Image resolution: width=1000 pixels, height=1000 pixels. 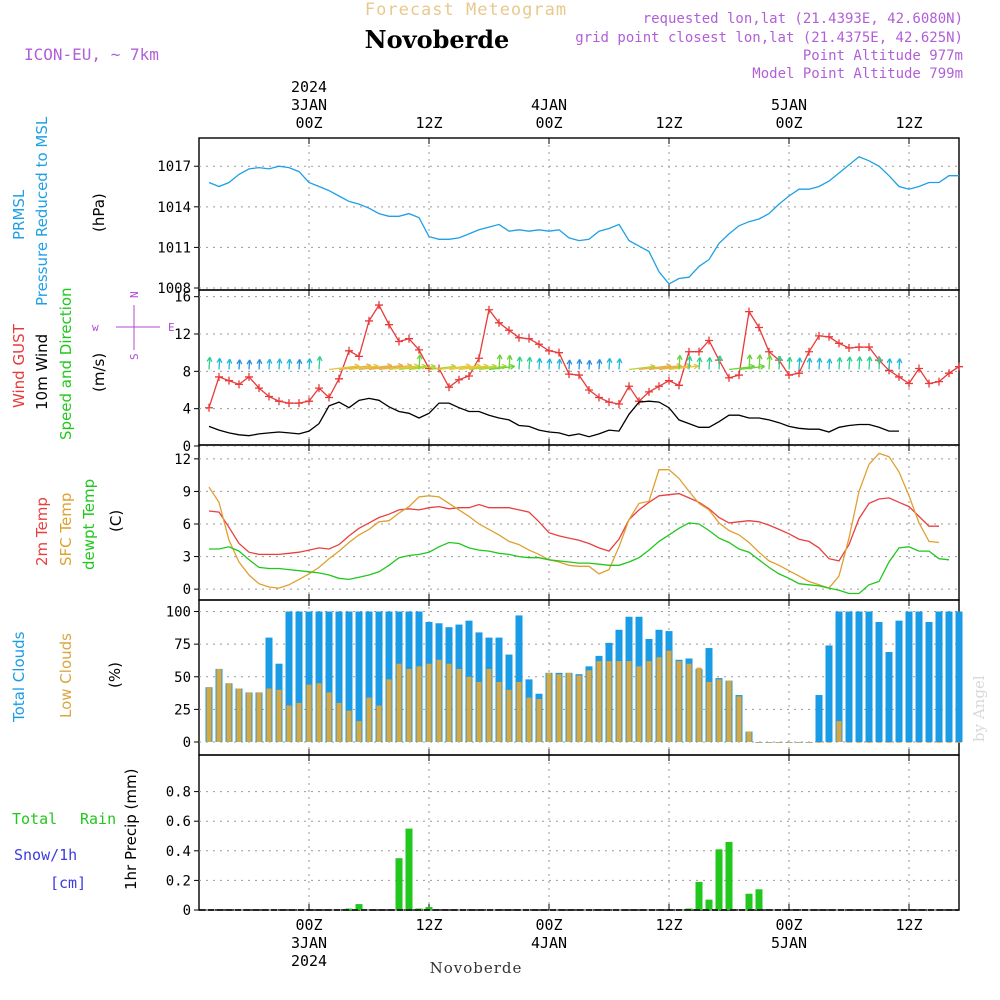 What do you see at coordinates (116, 521) in the screenshot?
I see `temp-unit: (C)` at bounding box center [116, 521].